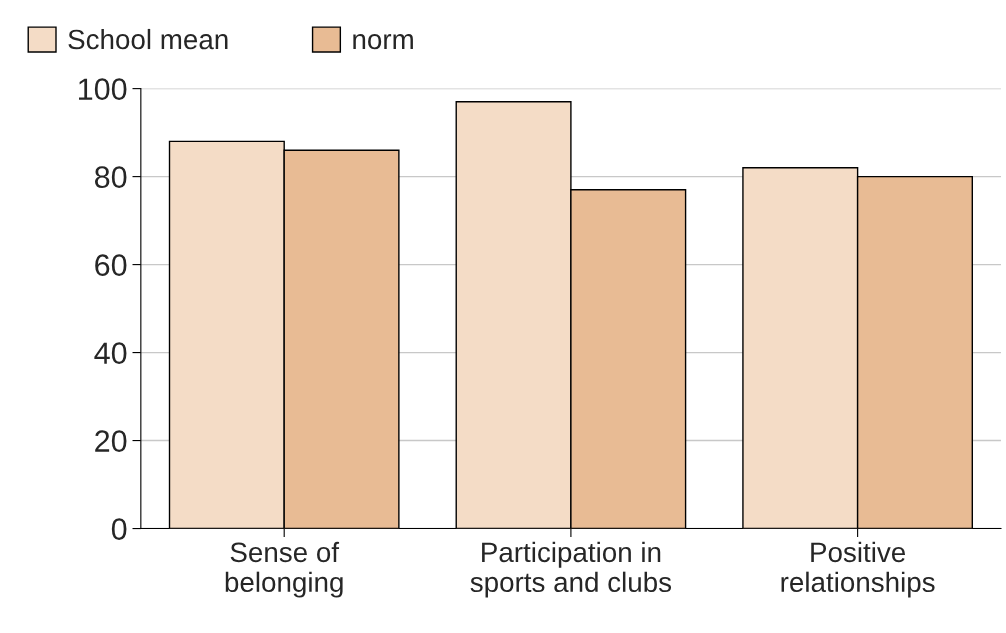 This screenshot has height=633, width=1006. What do you see at coordinates (383, 42) in the screenshot?
I see `legend-label: norm` at bounding box center [383, 42].